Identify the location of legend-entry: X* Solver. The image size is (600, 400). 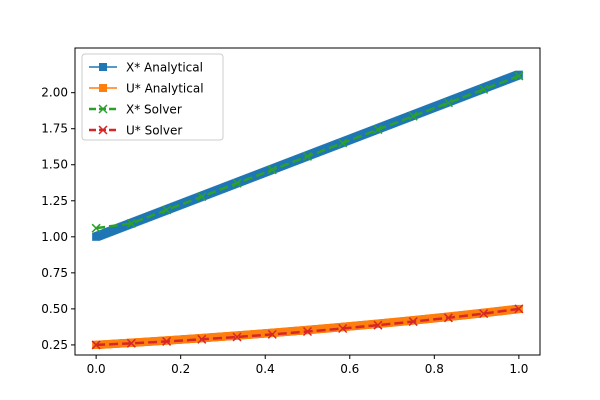
(135, 110).